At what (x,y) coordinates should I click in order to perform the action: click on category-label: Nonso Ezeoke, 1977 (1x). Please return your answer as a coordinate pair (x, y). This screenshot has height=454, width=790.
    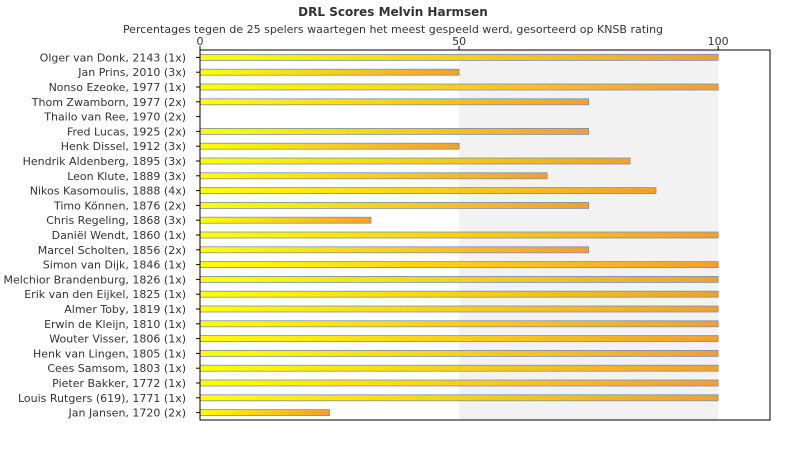
    Looking at the image, I should click on (117, 87).